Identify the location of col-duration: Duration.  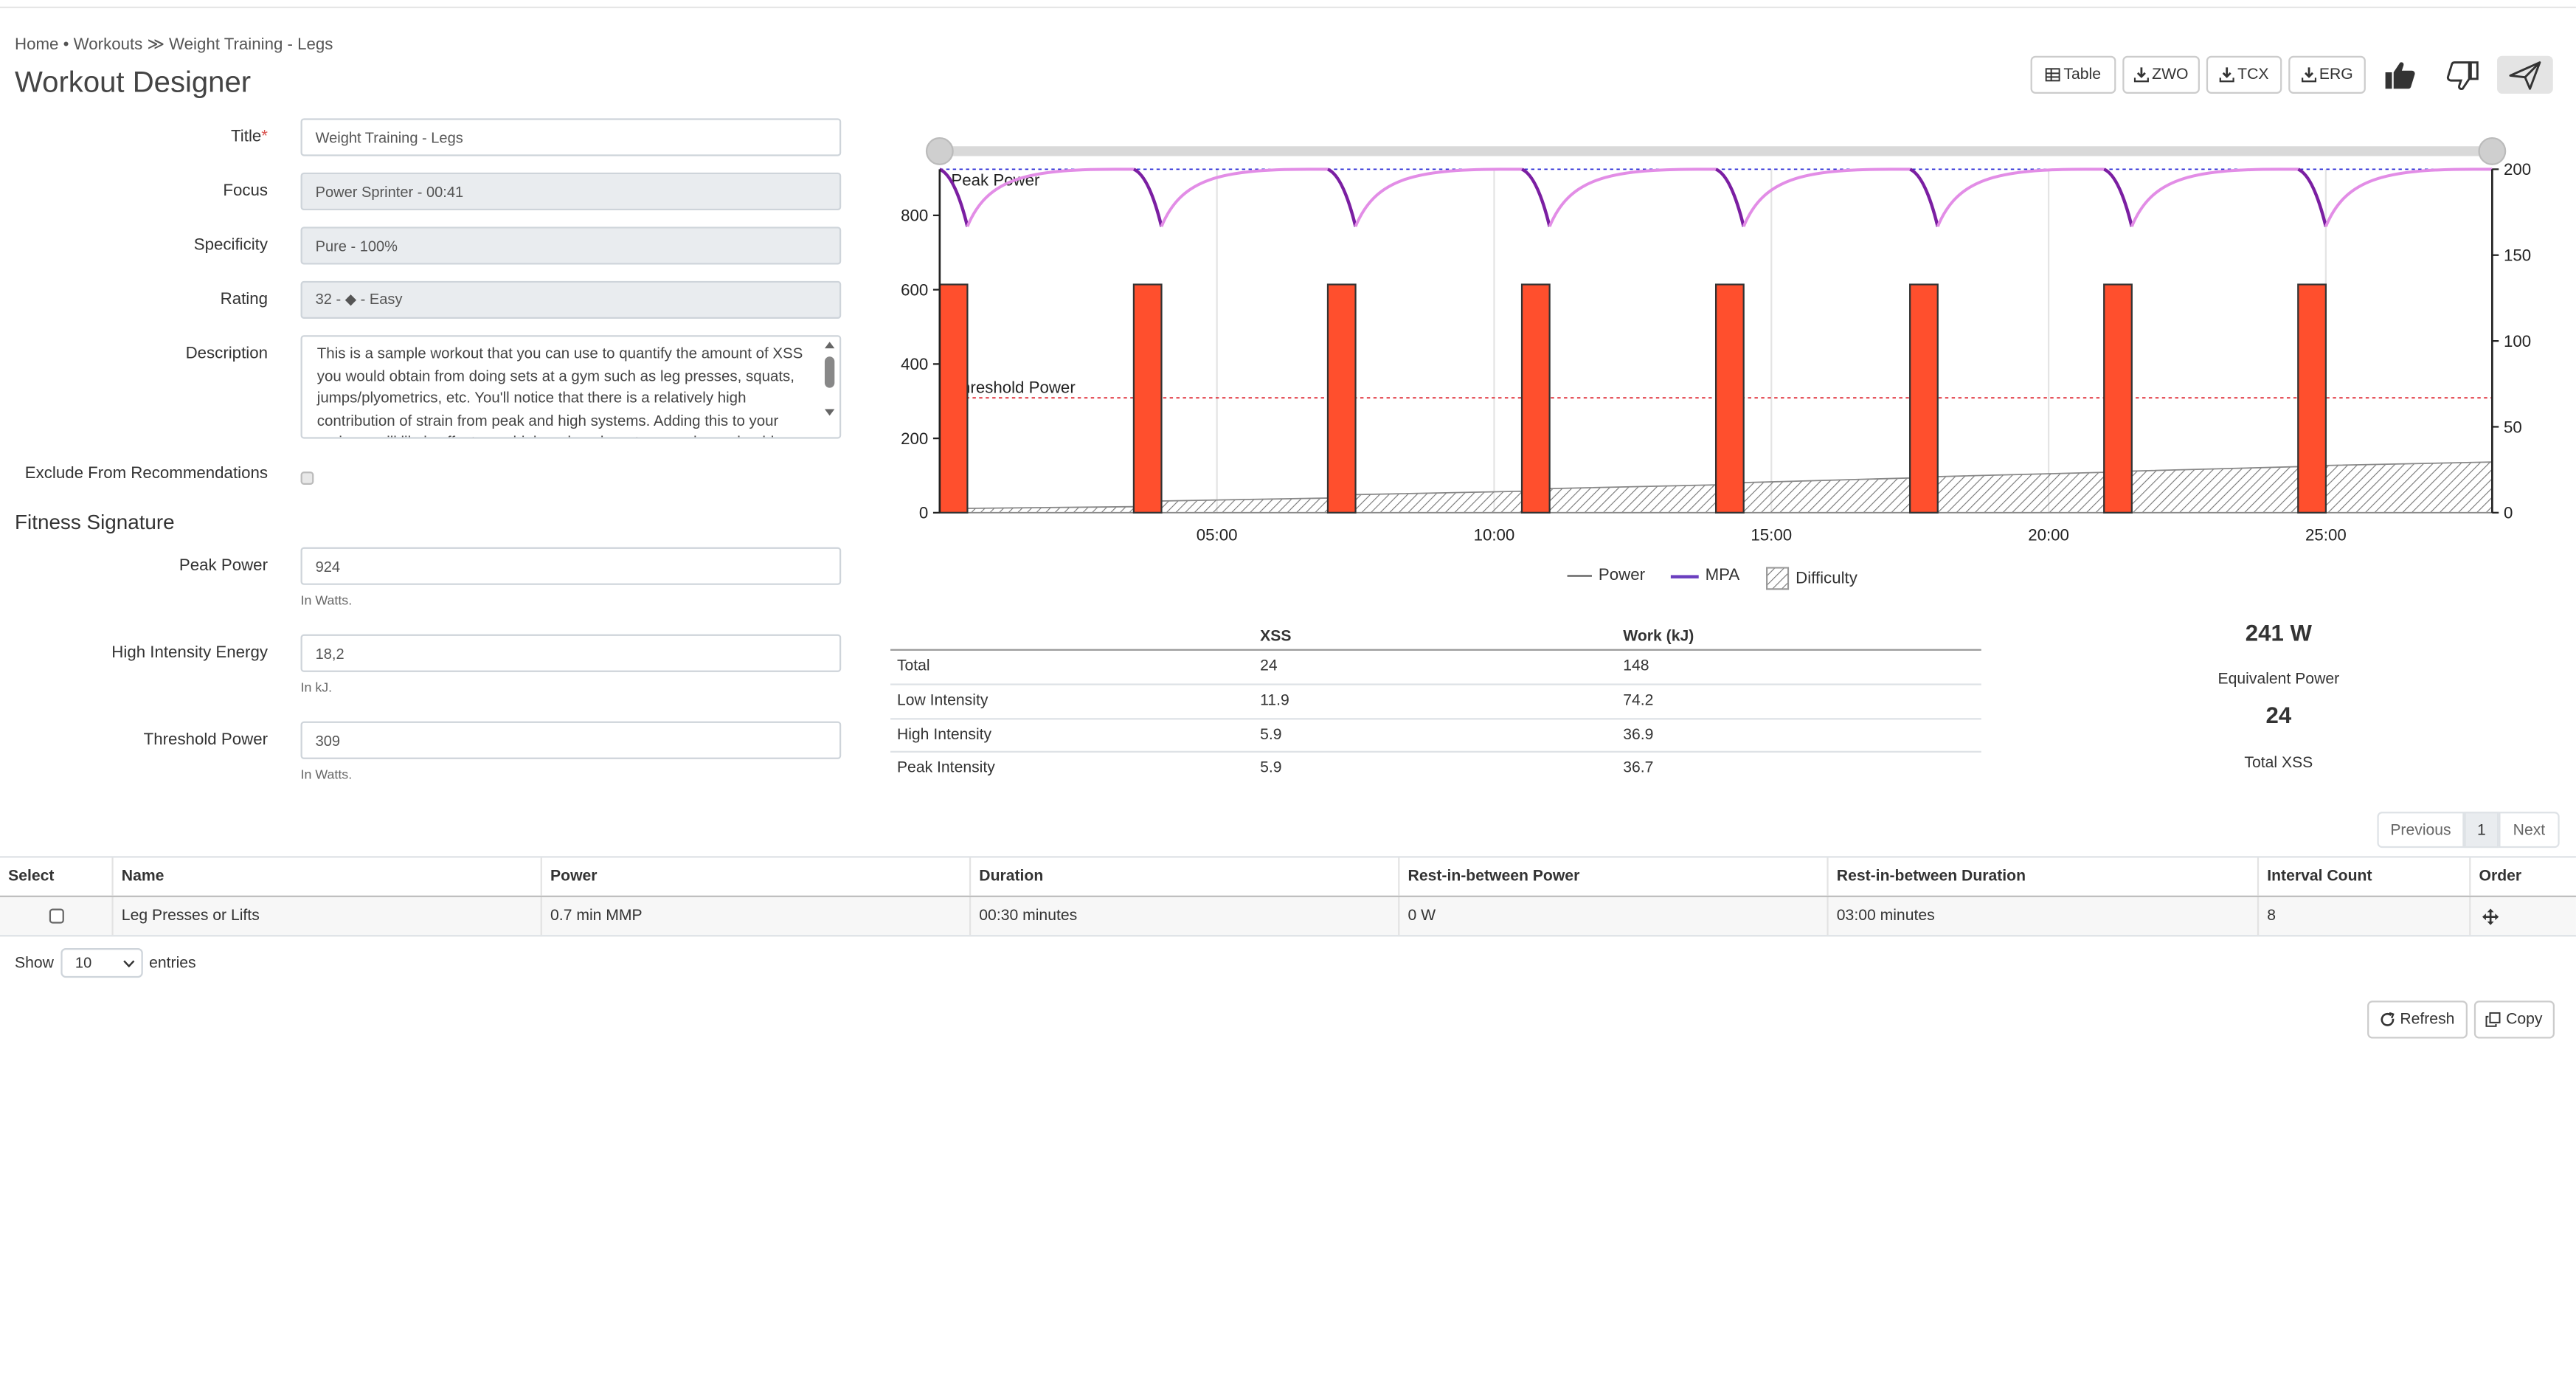
(1184, 876).